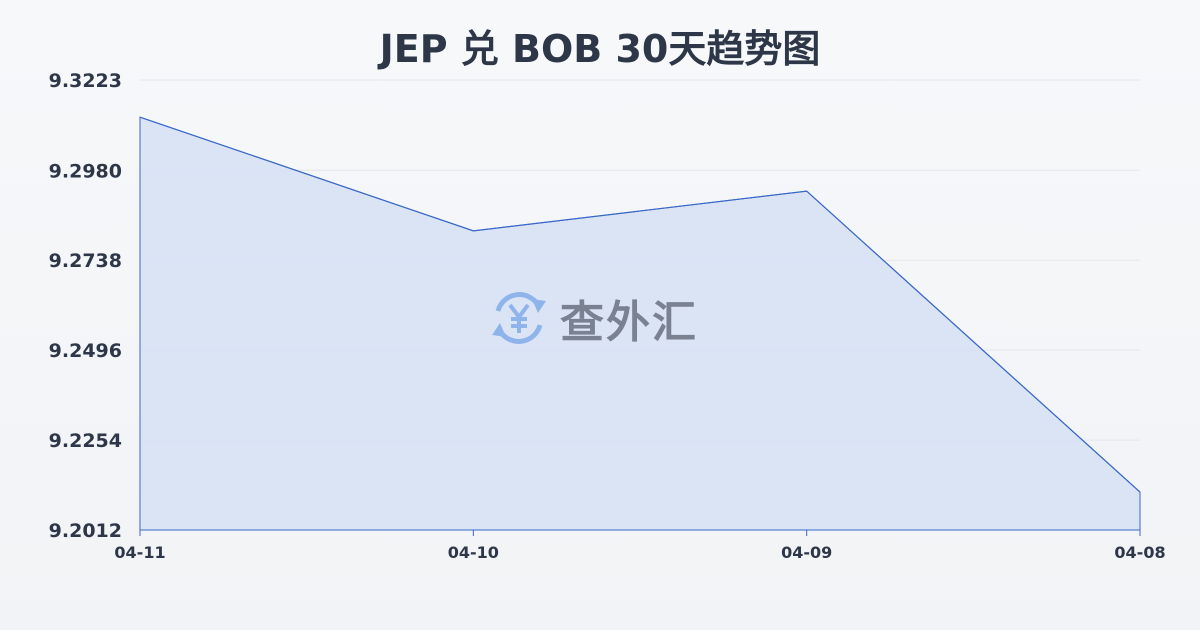 The height and width of the screenshot is (630, 1200). Describe the element at coordinates (1139, 552) in the screenshot. I see `x-tick-label: 04-08` at that location.